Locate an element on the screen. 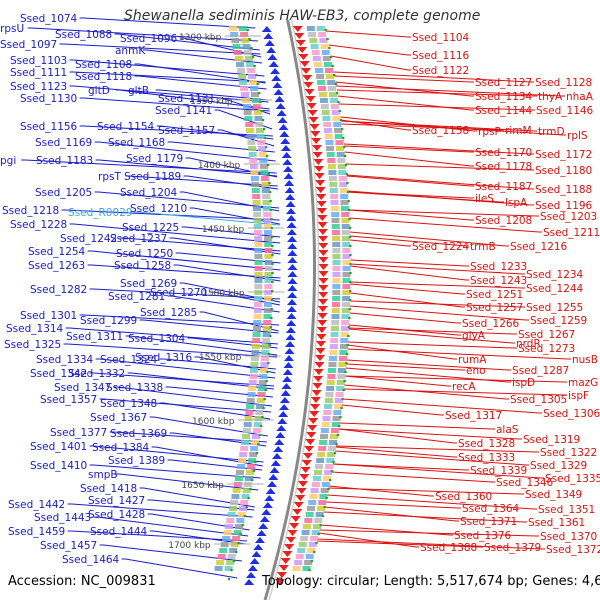 This screenshot has height=600, width=600. scale-tick-label: 1300 kbp is located at coordinates (200, 38).